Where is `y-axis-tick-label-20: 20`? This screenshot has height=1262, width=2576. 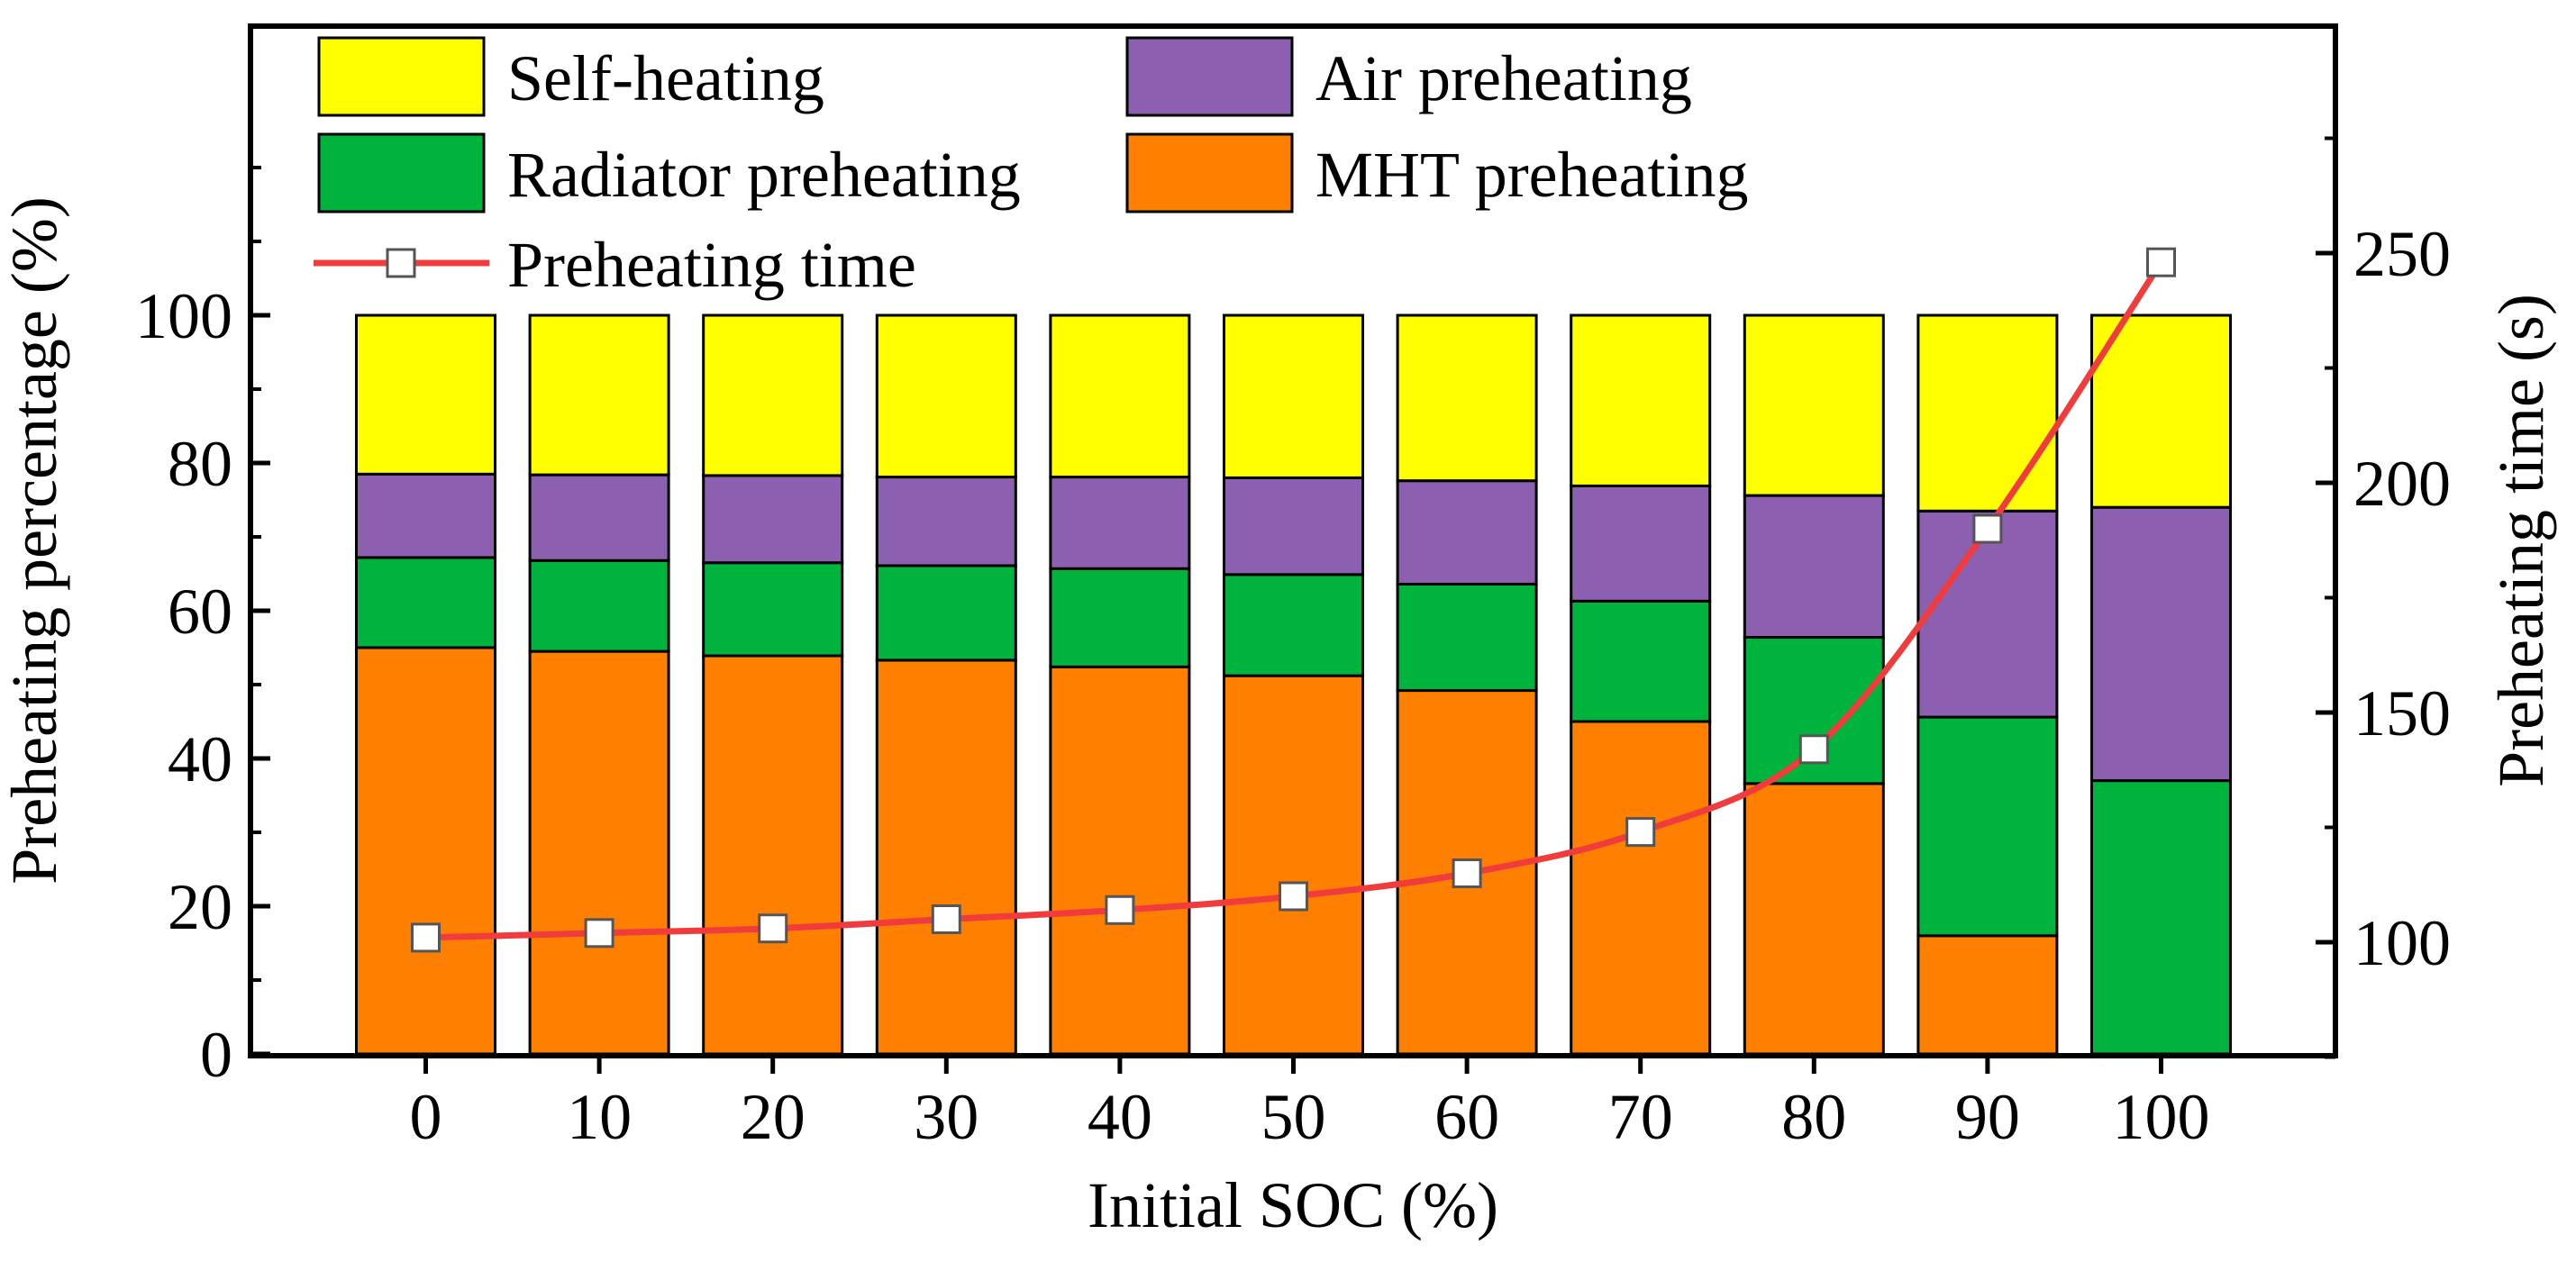
y-axis-tick-label-20: 20 is located at coordinates (200, 907).